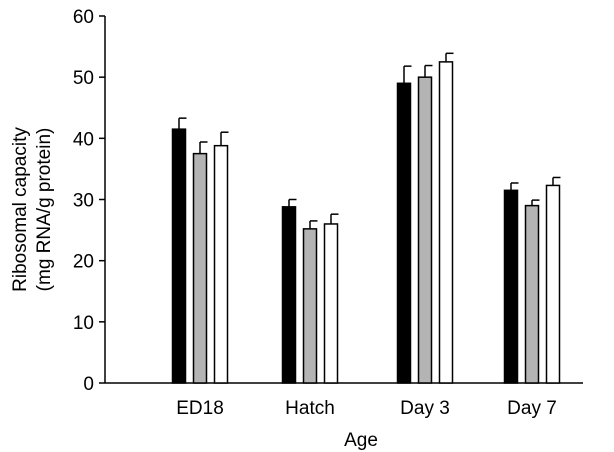  What do you see at coordinates (88, 384) in the screenshot?
I see `y-tick-label: 0` at bounding box center [88, 384].